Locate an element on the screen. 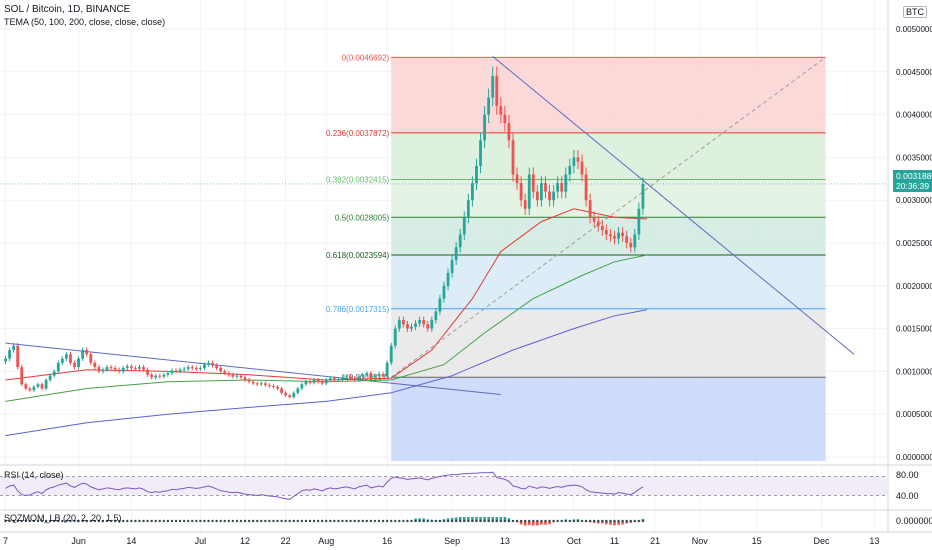 Image resolution: width=932 pixels, height=550 pixels. price-tag-value: 0.0031880 is located at coordinates (914, 176).